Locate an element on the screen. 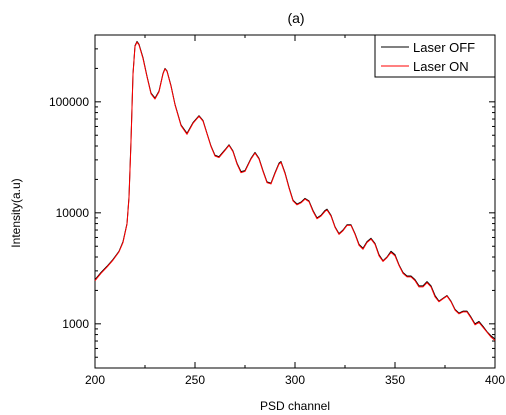 The height and width of the screenshot is (415, 506). legend-box is located at coordinates (435, 56).